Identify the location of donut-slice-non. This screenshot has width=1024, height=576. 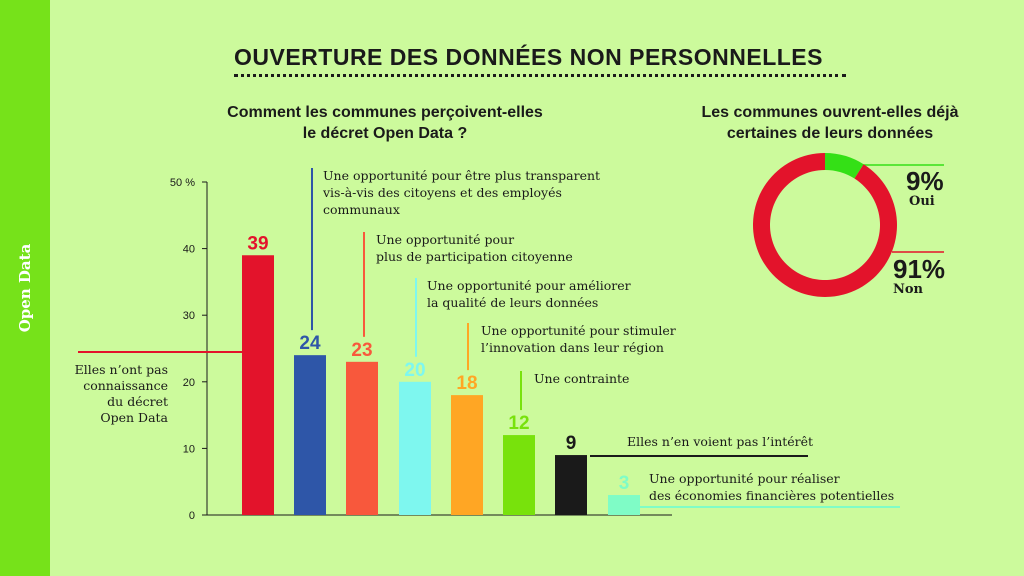
(825, 225).